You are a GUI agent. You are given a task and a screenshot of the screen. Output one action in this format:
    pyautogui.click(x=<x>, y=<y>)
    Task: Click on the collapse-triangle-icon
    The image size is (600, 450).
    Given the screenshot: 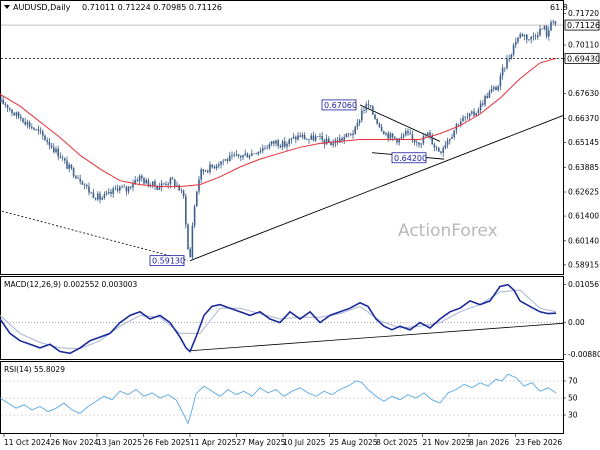 What is the action you would take?
    pyautogui.click(x=7, y=7)
    